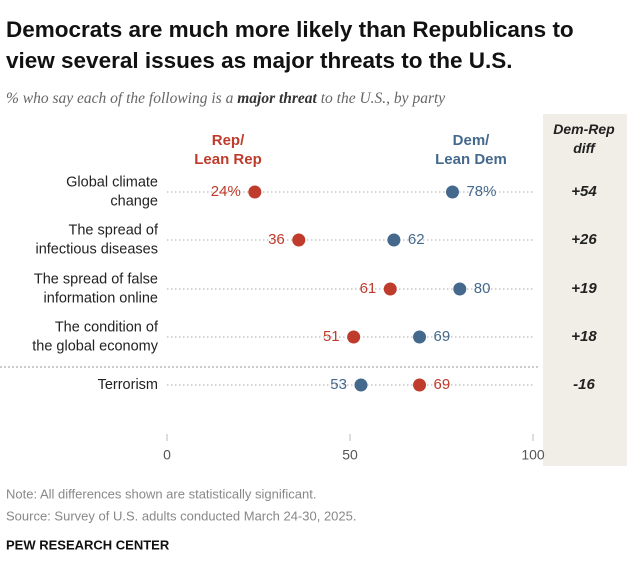 This screenshot has height=582, width=640. What do you see at coordinates (112, 182) in the screenshot?
I see `category-label: Global climate` at bounding box center [112, 182].